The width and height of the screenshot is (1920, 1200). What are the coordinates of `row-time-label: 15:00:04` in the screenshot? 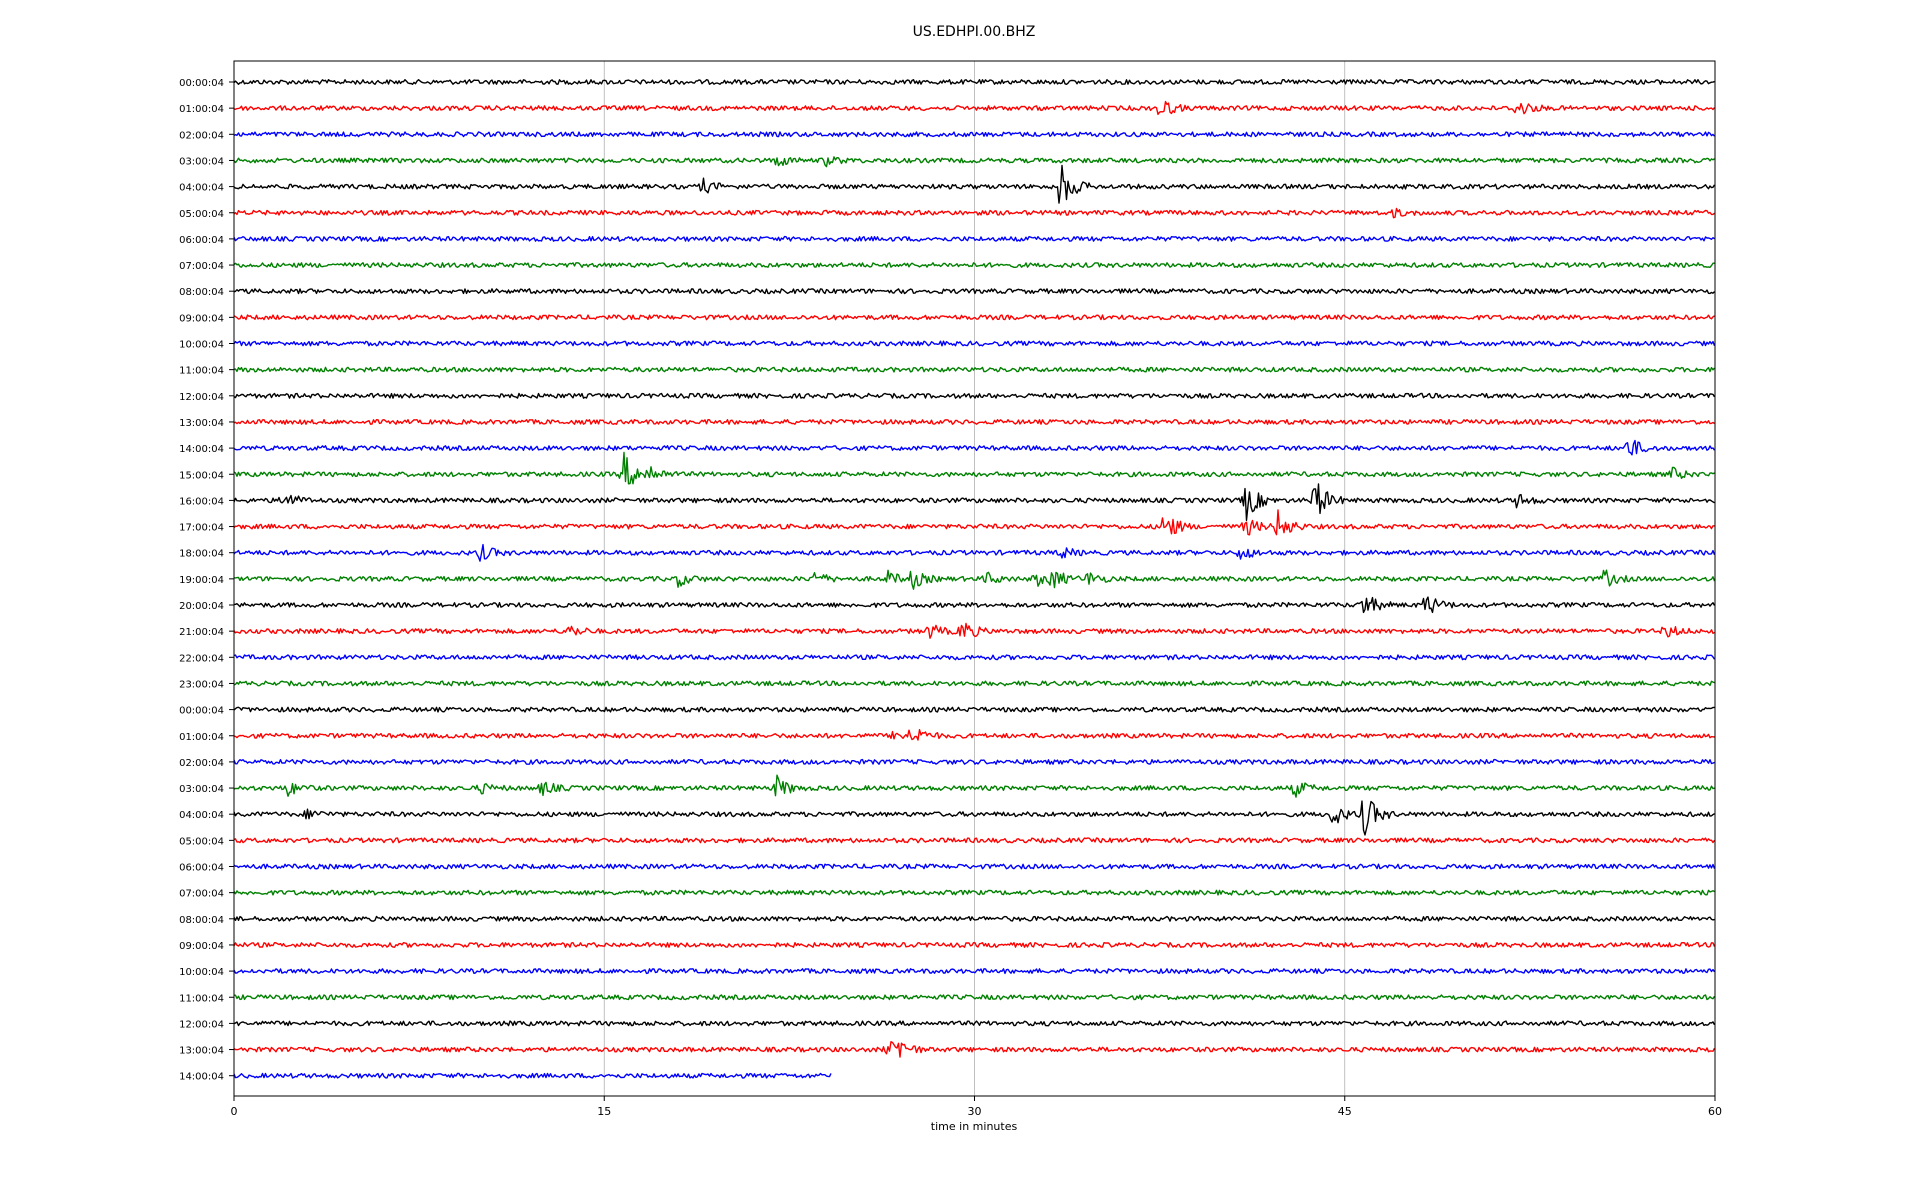 It's located at (201, 475).